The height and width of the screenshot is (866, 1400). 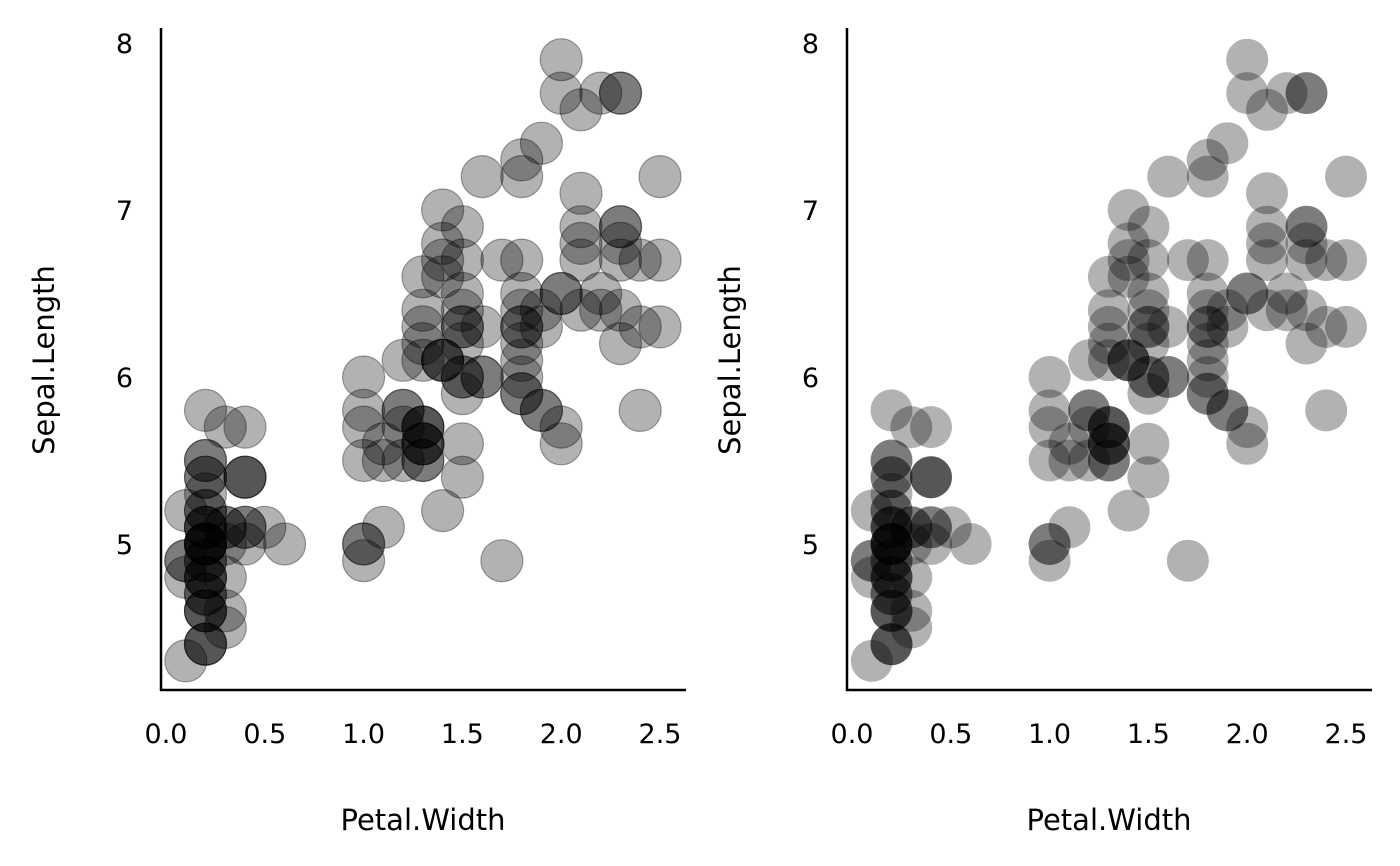 What do you see at coordinates (810, 211) in the screenshot?
I see `y-tick-label: 7` at bounding box center [810, 211].